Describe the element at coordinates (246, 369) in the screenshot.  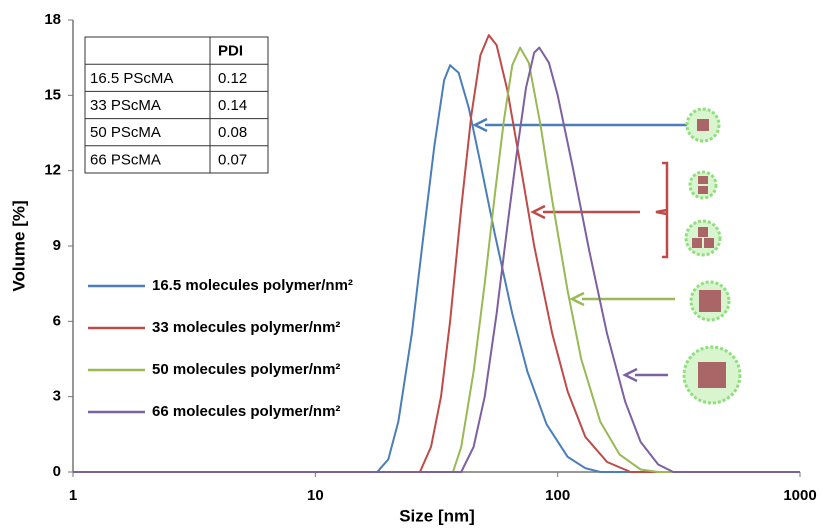
I see `legend-label: 50 molecules polymer/nm²` at that location.